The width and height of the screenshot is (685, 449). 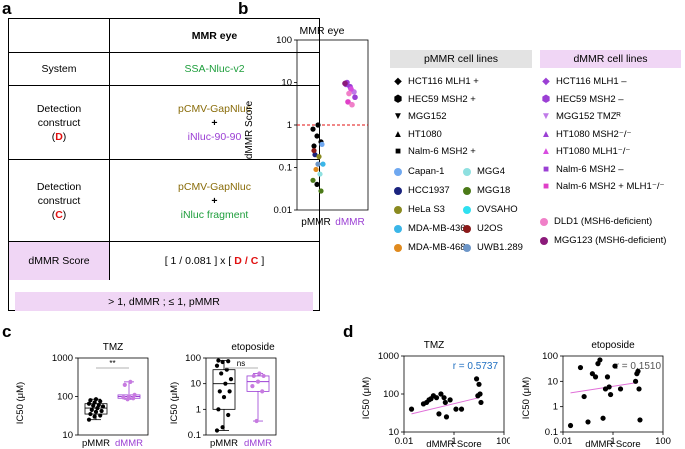 I want to click on legend-item-label: MGG18, so click(x=494, y=190).